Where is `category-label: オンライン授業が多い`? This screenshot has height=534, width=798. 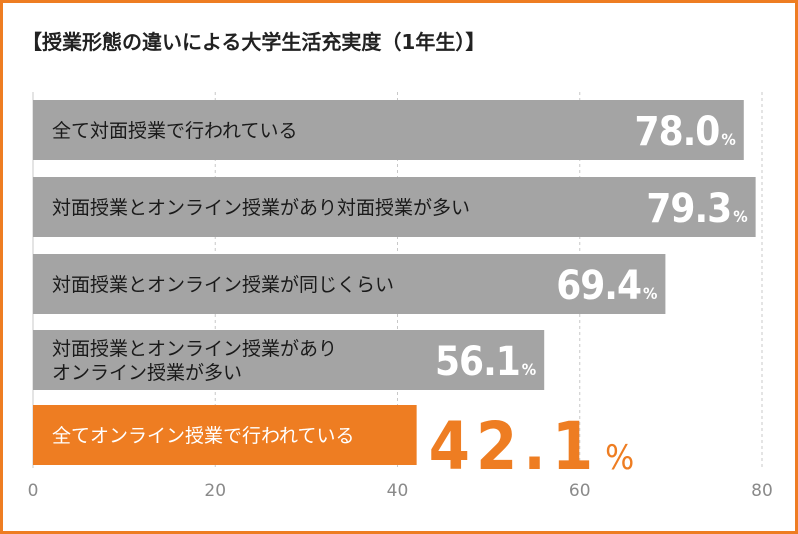 category-label: オンライン授業が多い is located at coordinates (147, 373).